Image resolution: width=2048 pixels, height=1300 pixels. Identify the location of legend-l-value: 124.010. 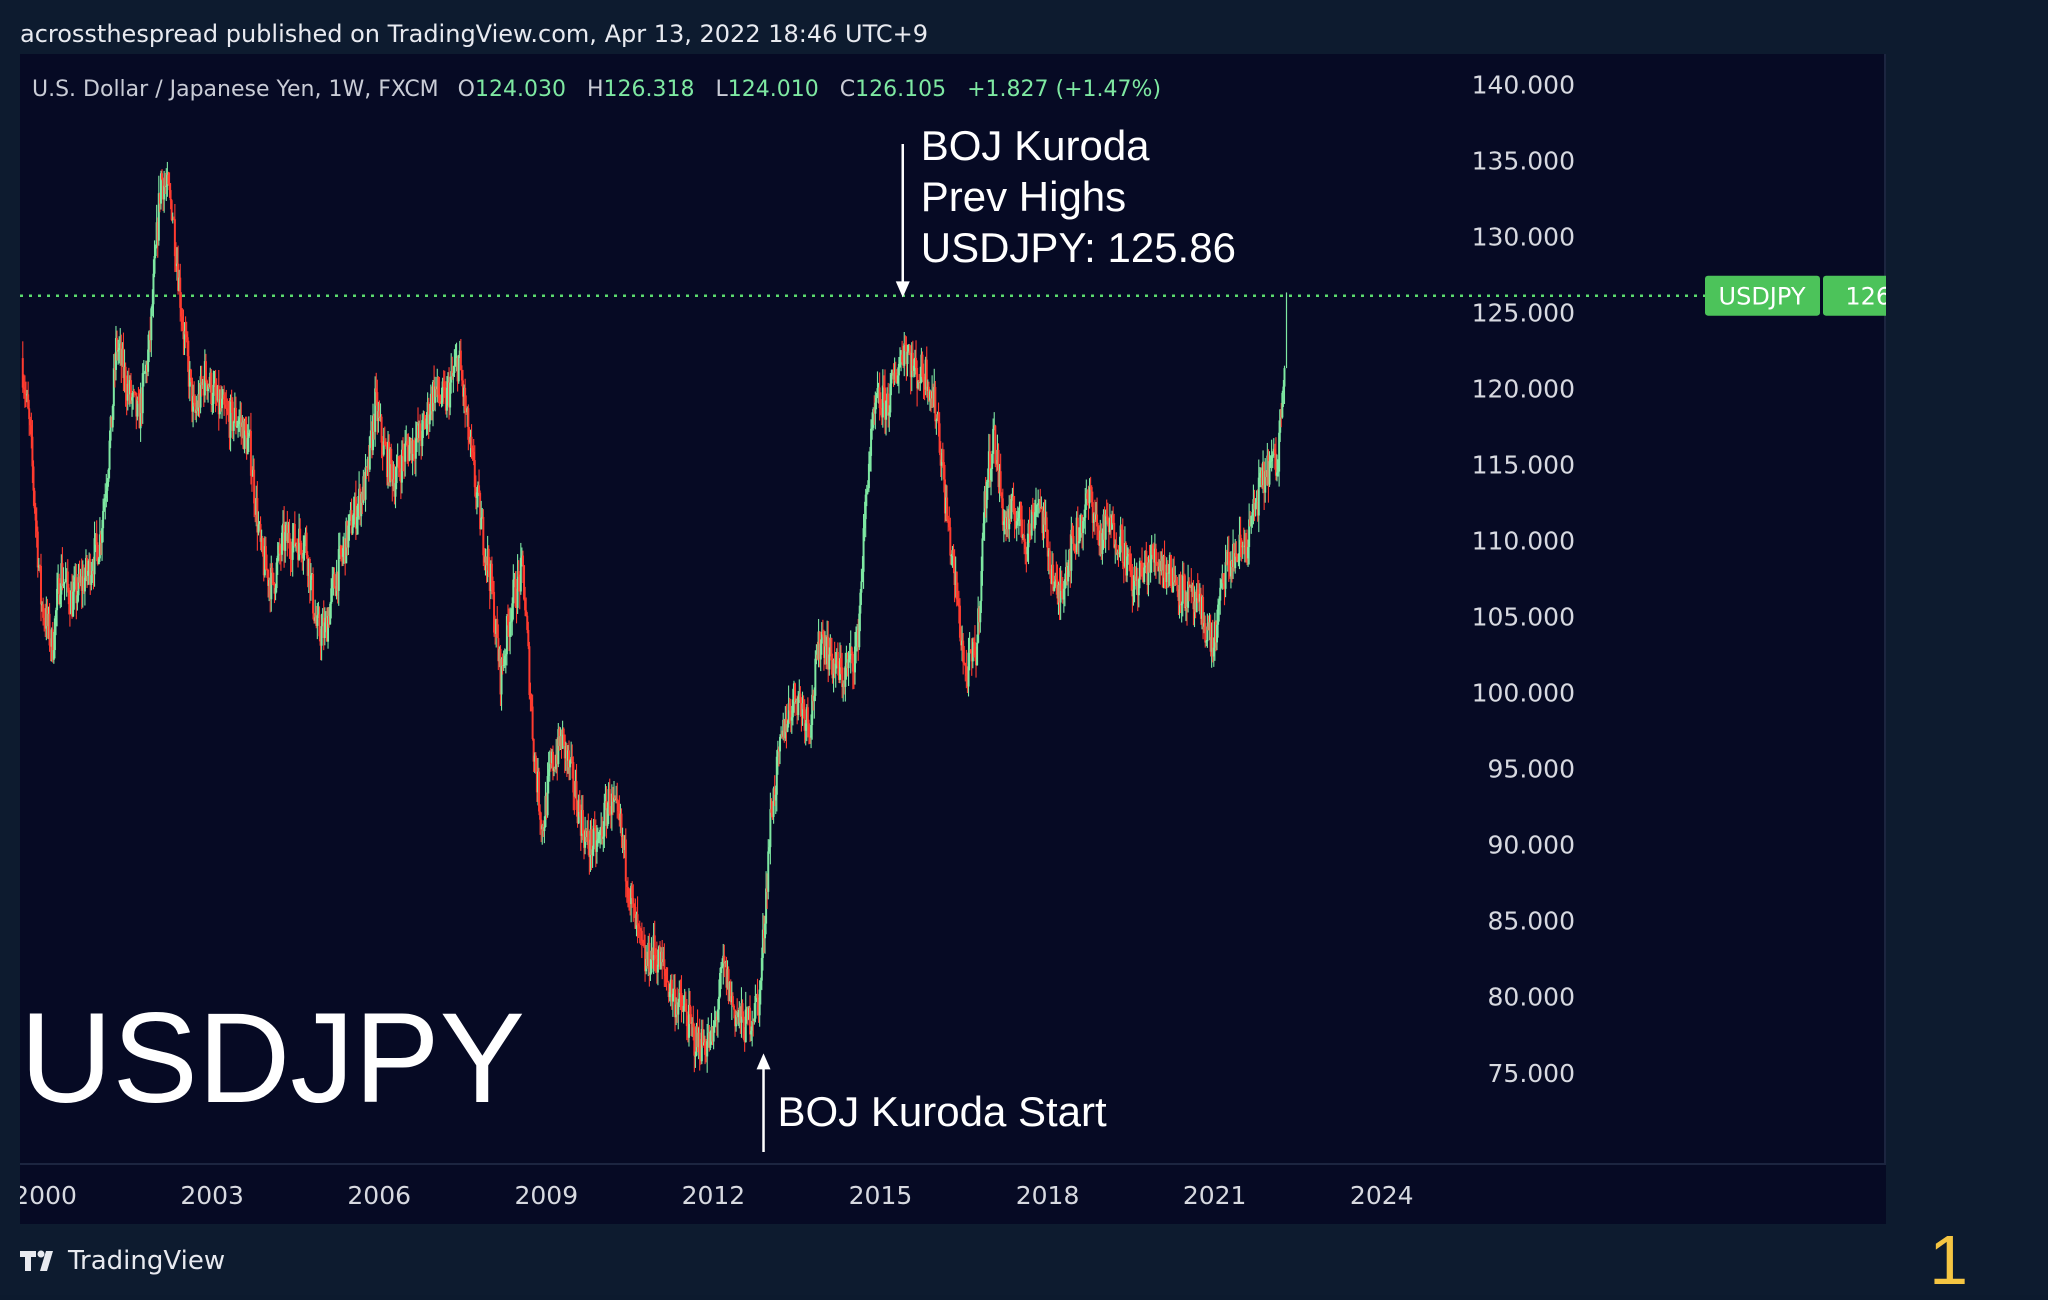
(773, 89).